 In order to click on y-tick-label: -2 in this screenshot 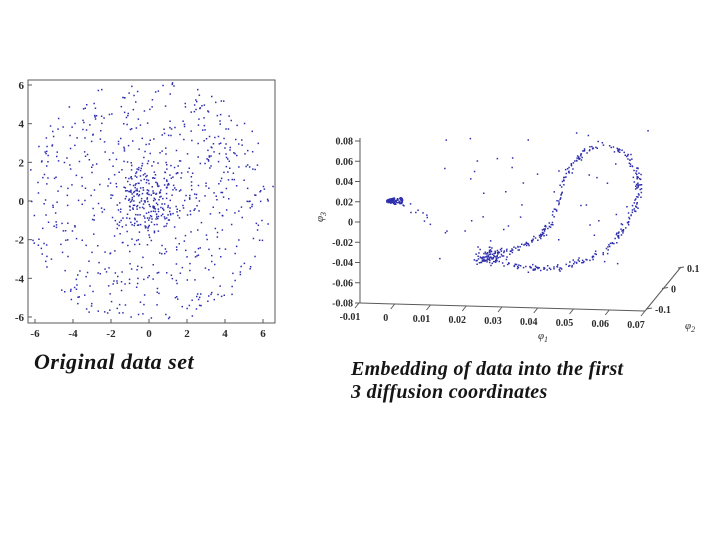, I will do `click(20, 241)`.